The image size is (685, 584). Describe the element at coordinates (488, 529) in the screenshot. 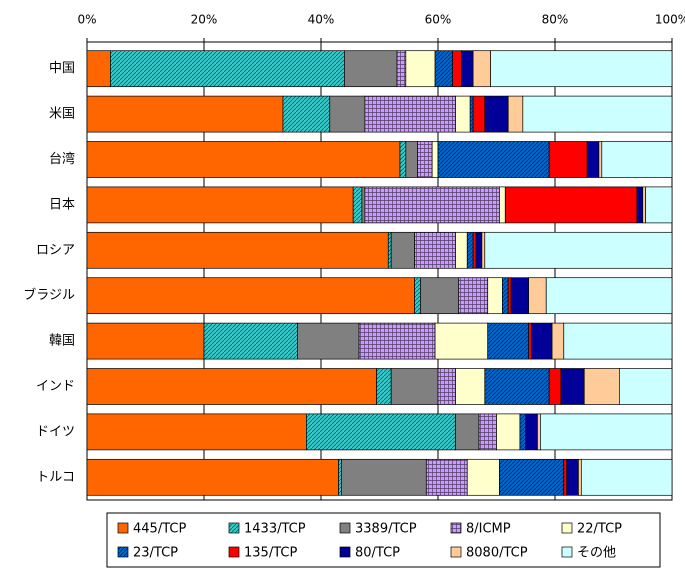

I see `legend-label: 8/ICMP` at that location.